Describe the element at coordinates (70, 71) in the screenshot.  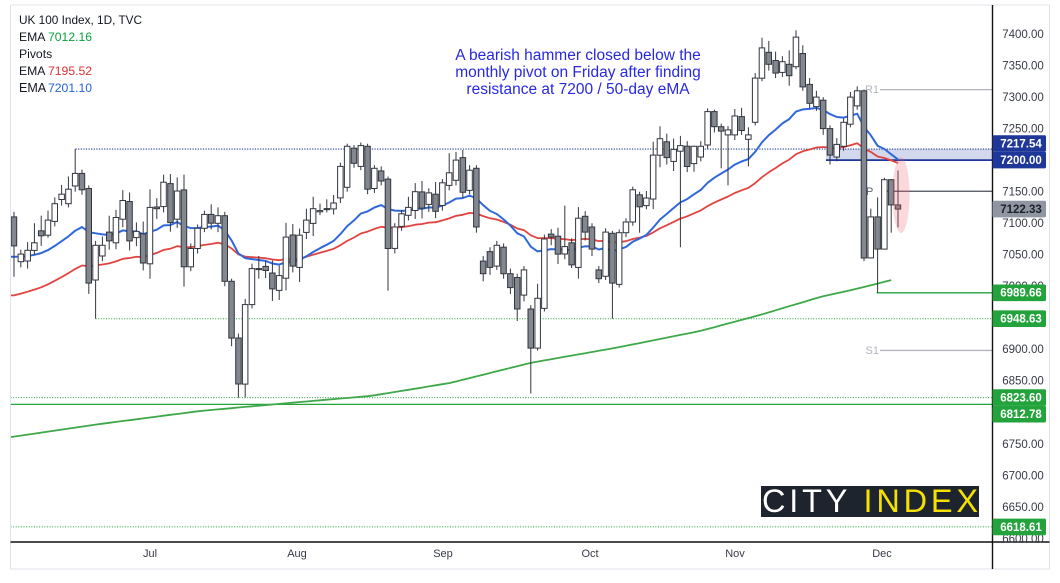
I see `svg-text: 7195.52` at that location.